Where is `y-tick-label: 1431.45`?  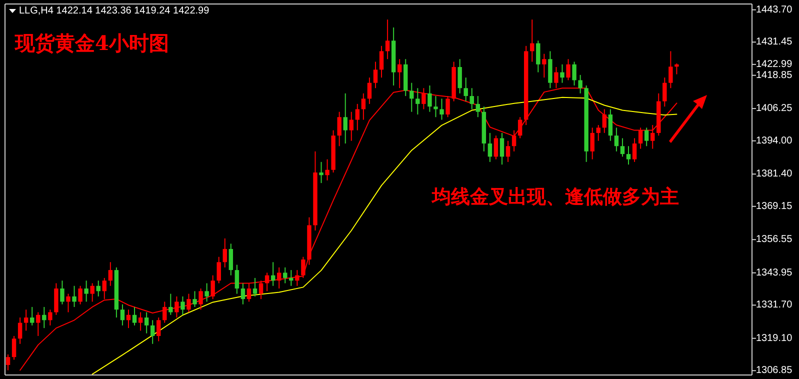 y-tick-label: 1431.45 is located at coordinates (774, 42).